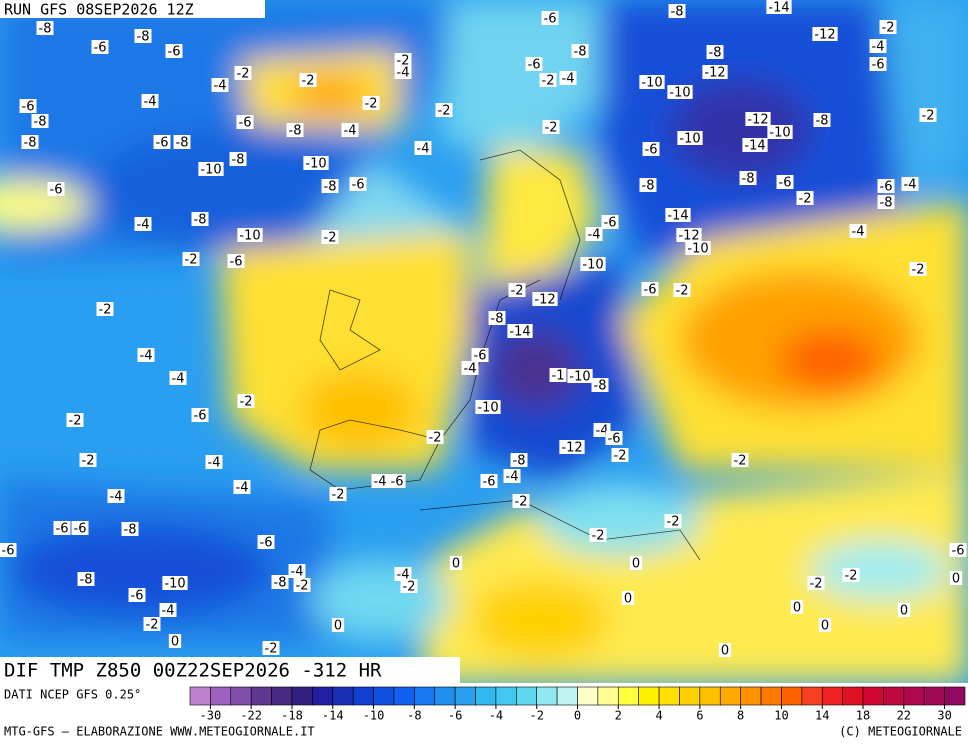  I want to click on contour-label: -12, so click(715, 73).